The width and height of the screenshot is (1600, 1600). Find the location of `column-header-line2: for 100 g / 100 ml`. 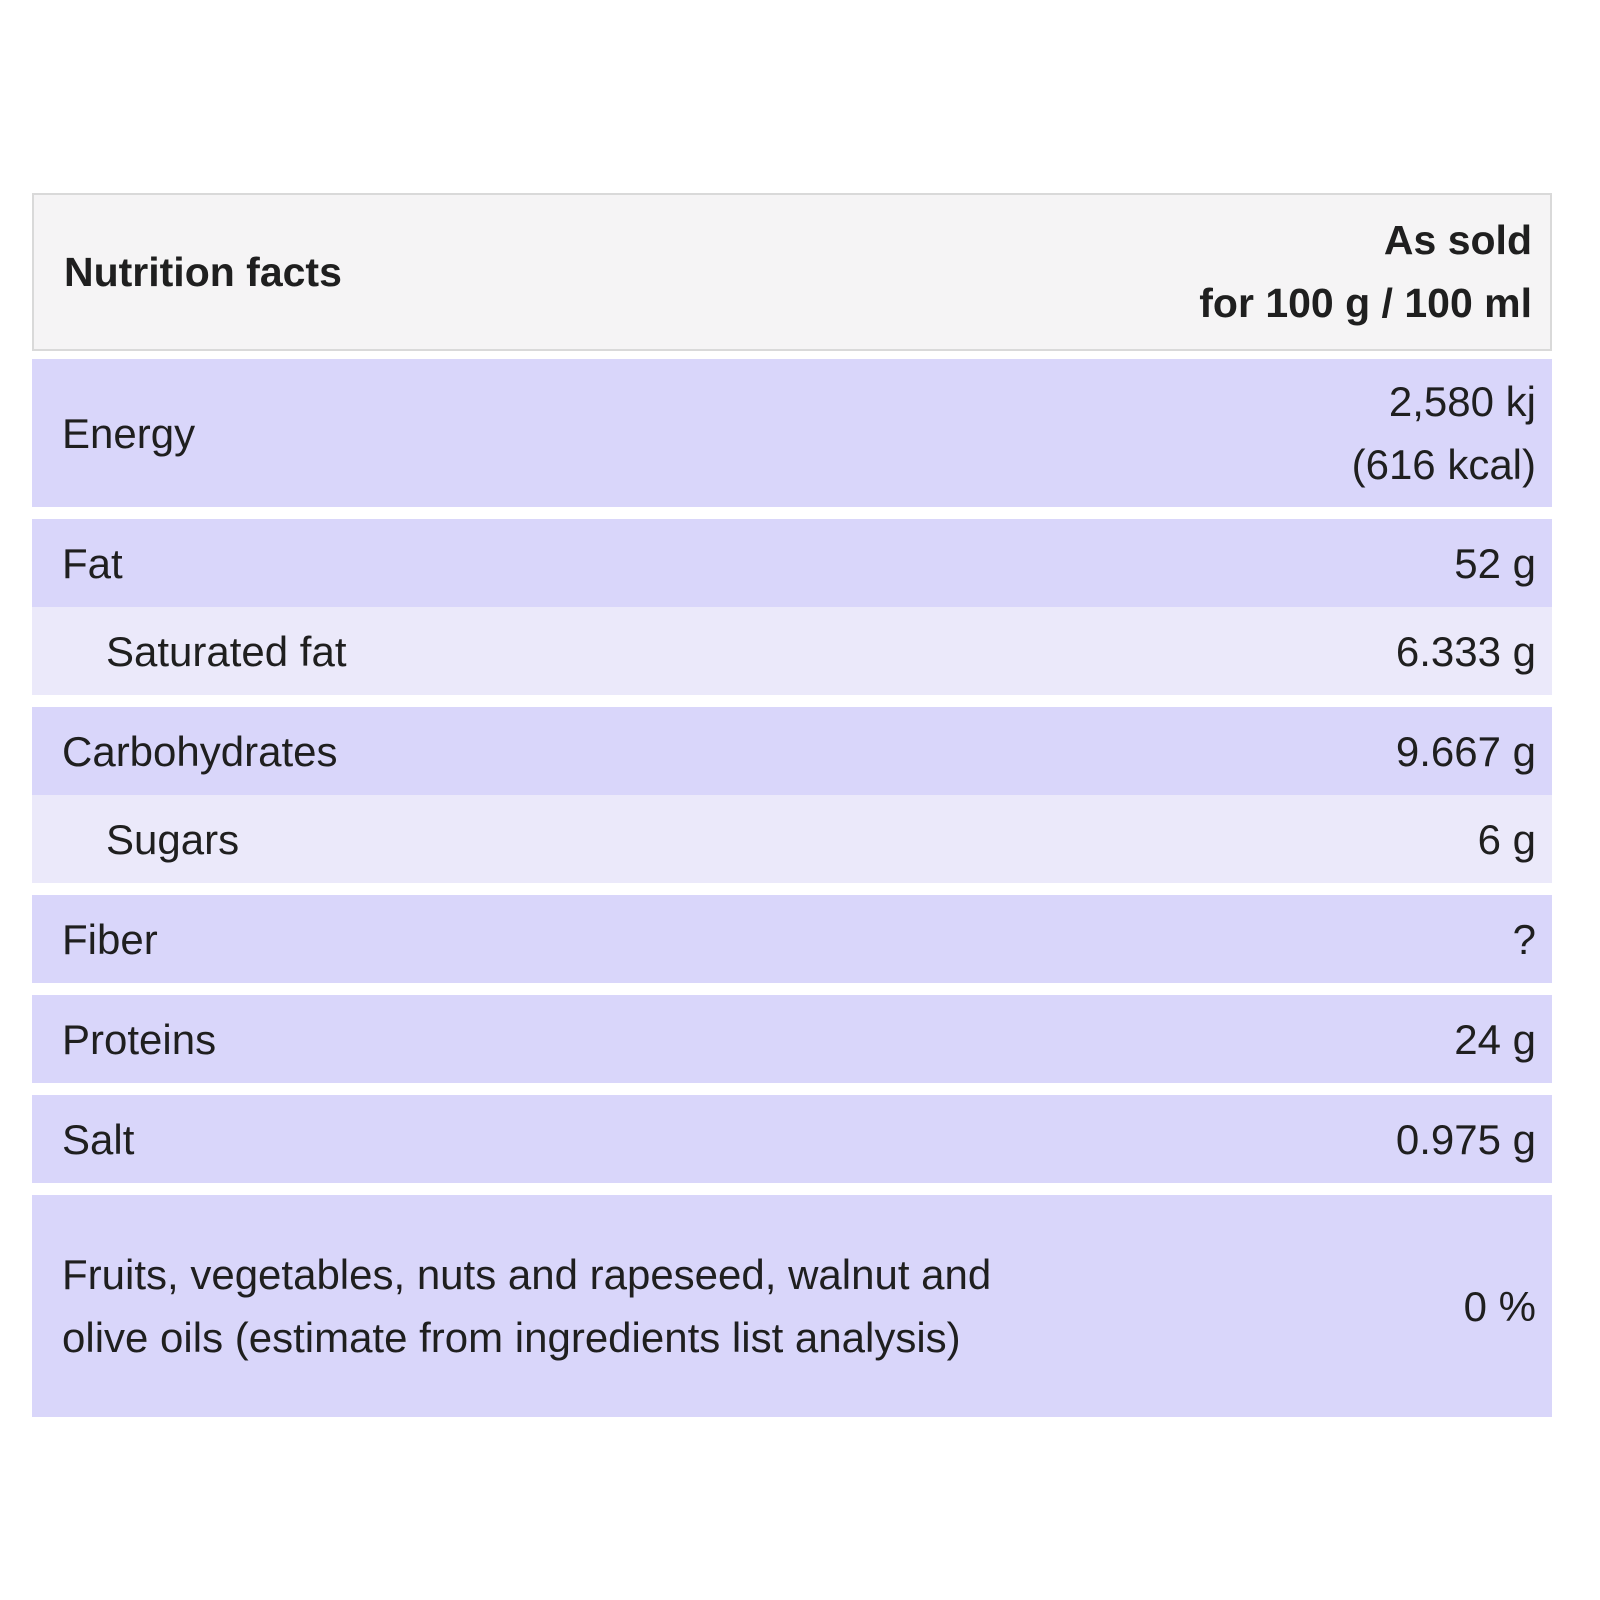

column-header-line2: for 100 g / 100 ml is located at coordinates (1365, 303).